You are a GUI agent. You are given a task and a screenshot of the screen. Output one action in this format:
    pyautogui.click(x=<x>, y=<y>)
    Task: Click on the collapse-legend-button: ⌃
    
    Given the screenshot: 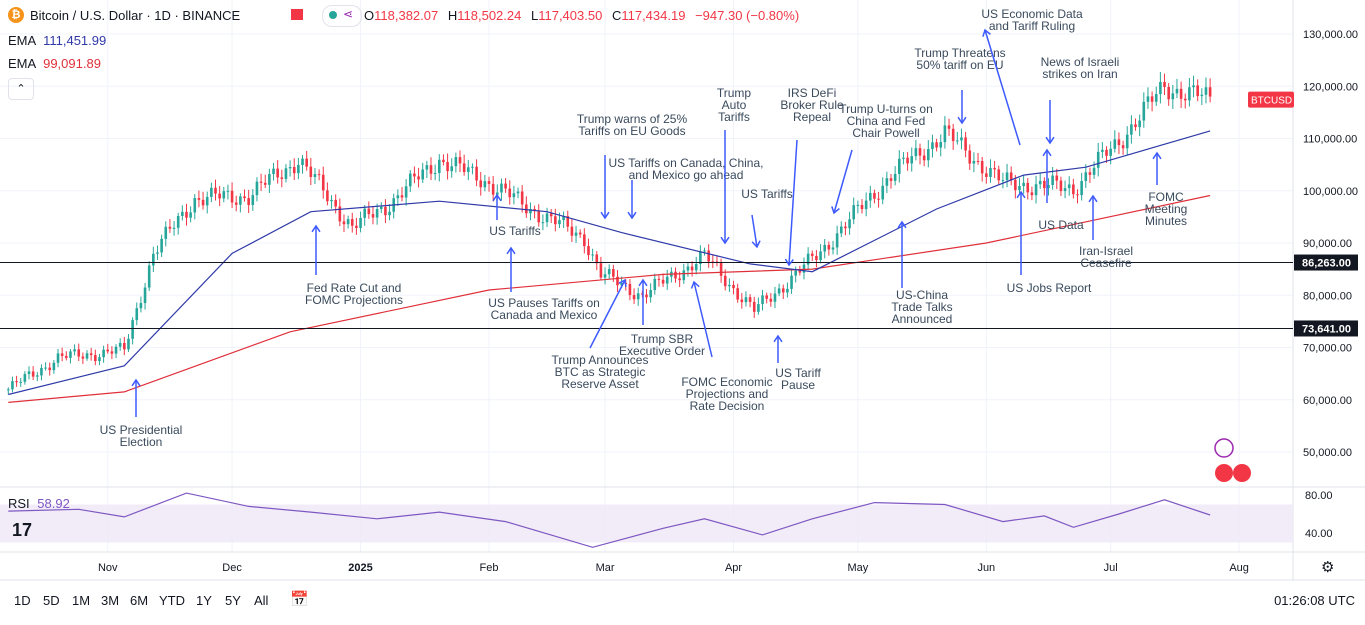 What is the action you would take?
    pyautogui.click(x=21, y=89)
    